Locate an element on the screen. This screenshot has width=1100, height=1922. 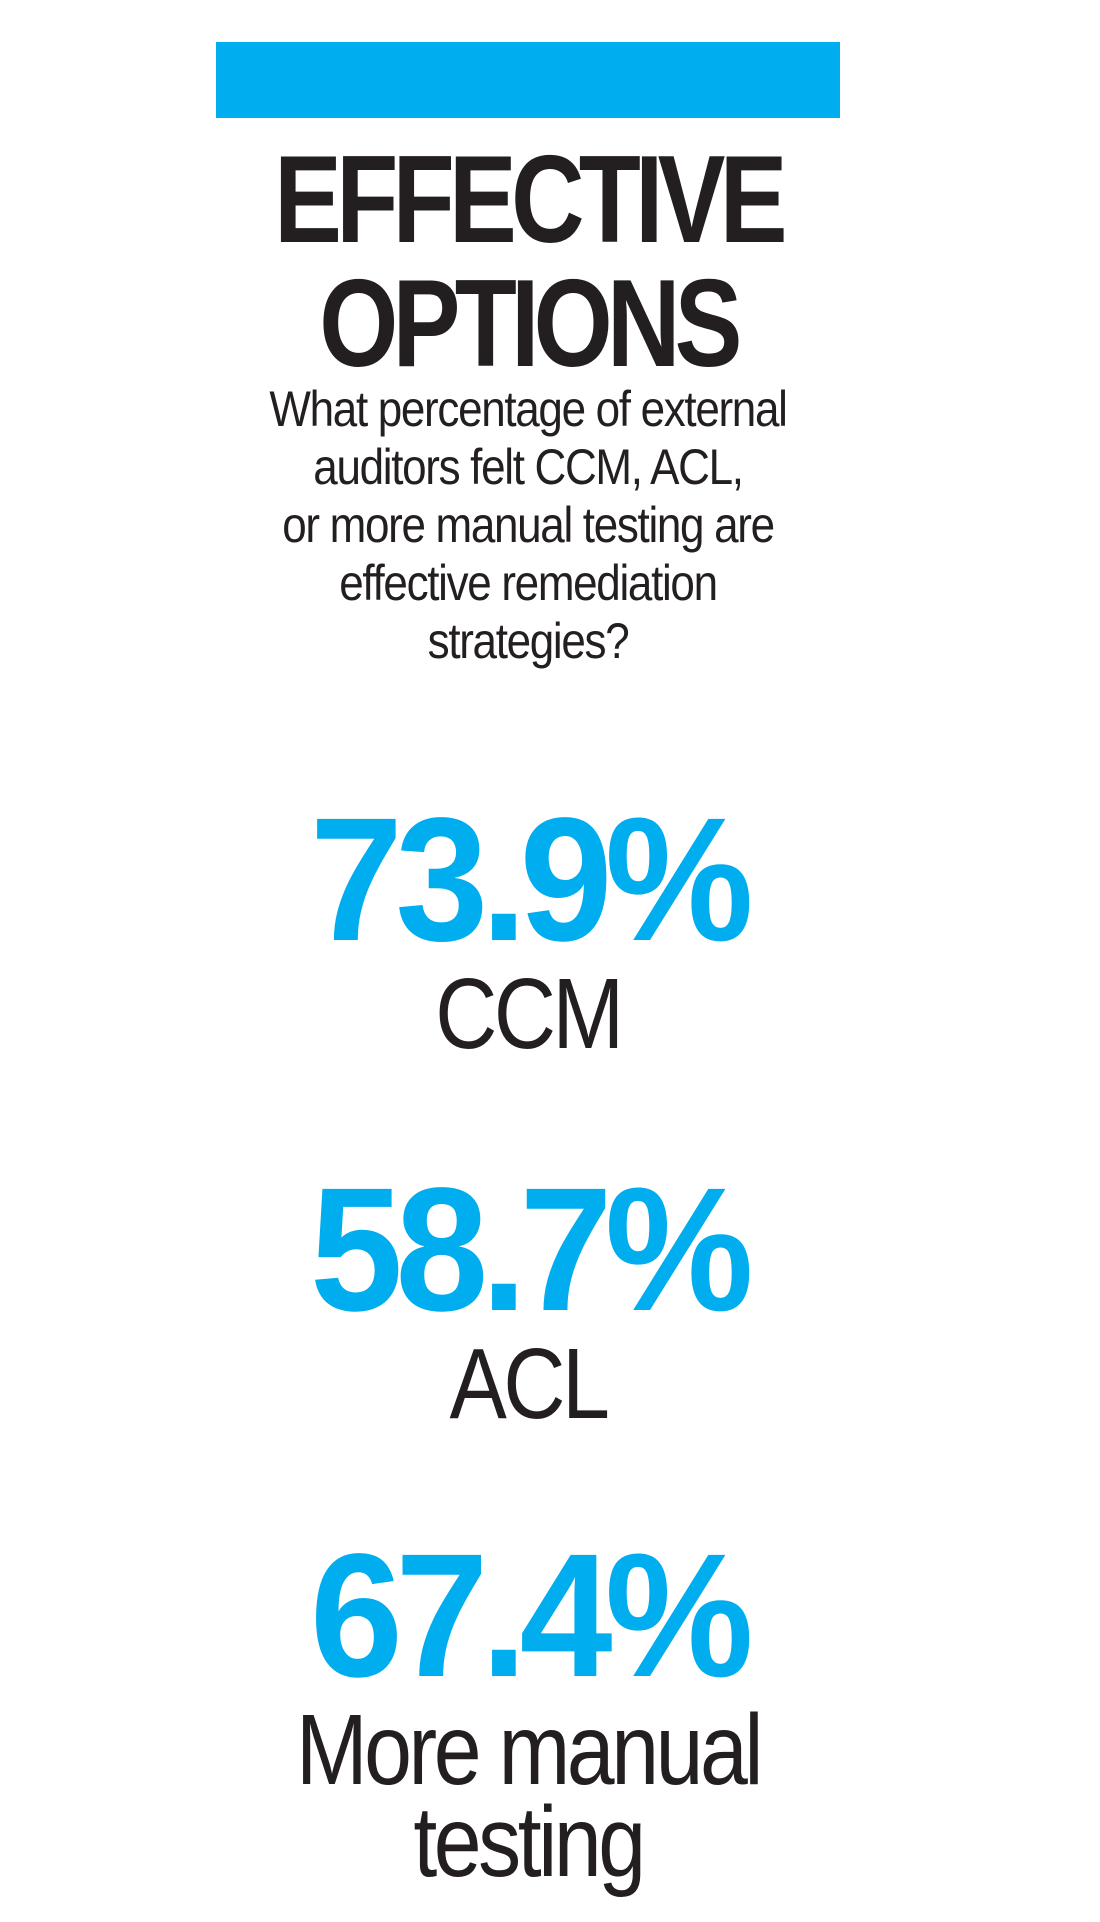
stat-label: ACL is located at coordinates (529, 1384).